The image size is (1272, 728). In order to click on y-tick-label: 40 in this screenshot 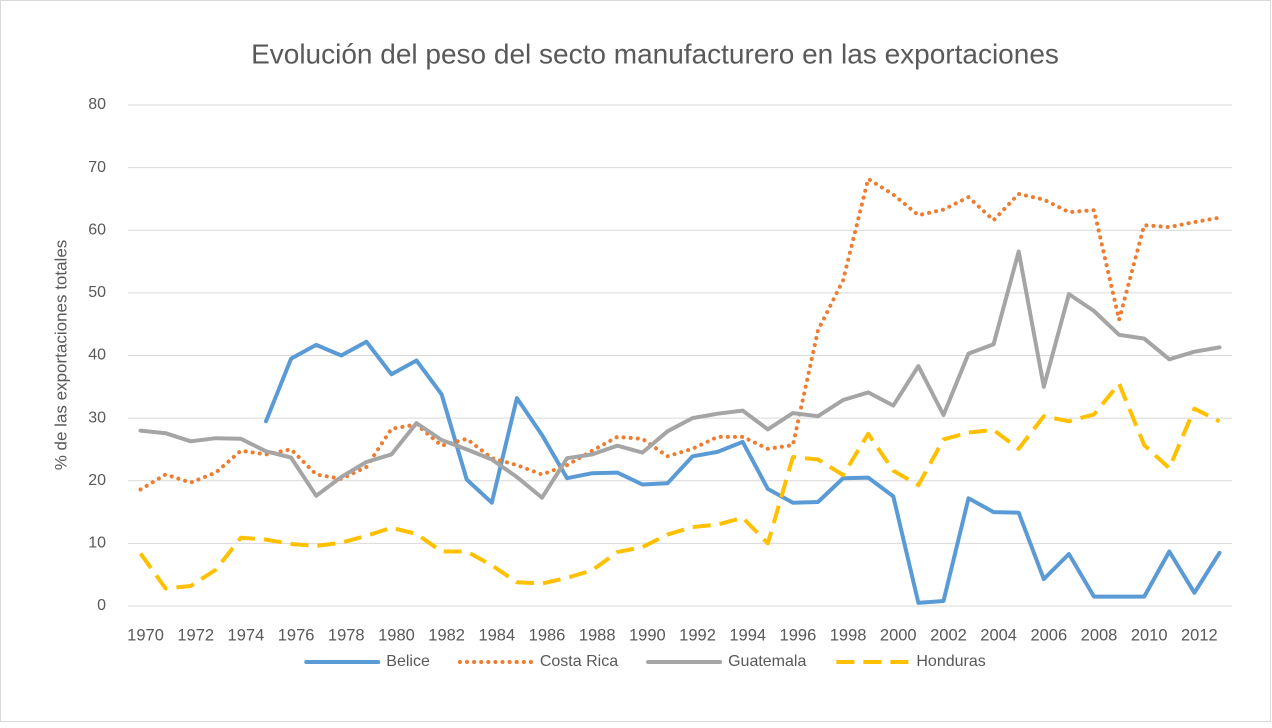, I will do `click(97, 355)`.